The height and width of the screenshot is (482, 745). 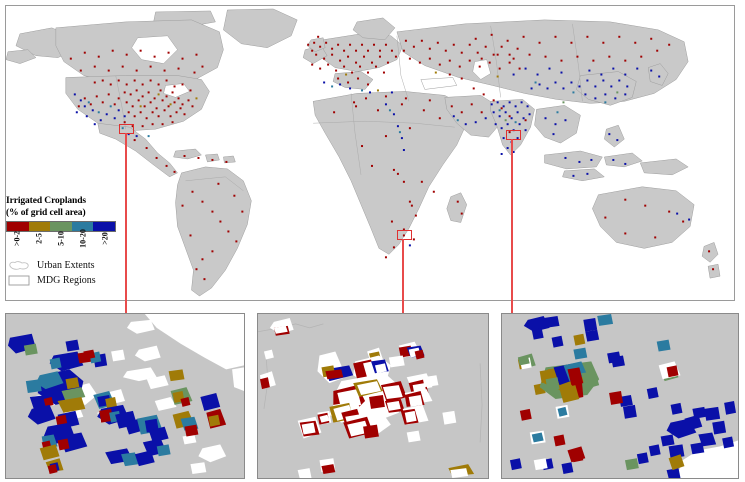 I want to click on inset-panel-southern-africa, so click(x=373, y=396).